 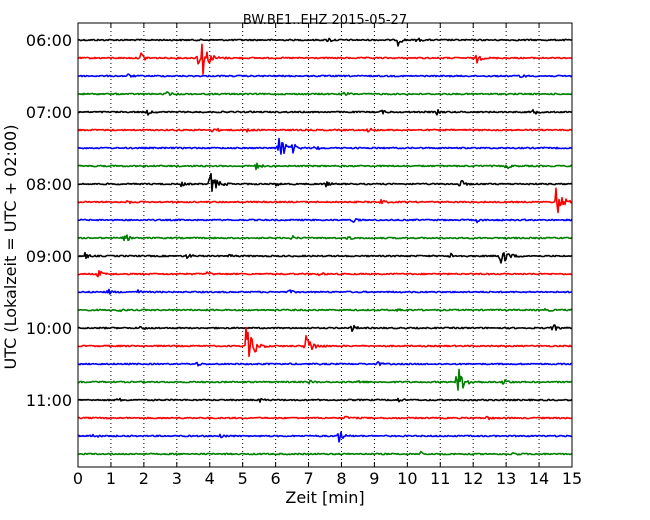 I want to click on x-tick-label: 10, so click(x=407, y=478).